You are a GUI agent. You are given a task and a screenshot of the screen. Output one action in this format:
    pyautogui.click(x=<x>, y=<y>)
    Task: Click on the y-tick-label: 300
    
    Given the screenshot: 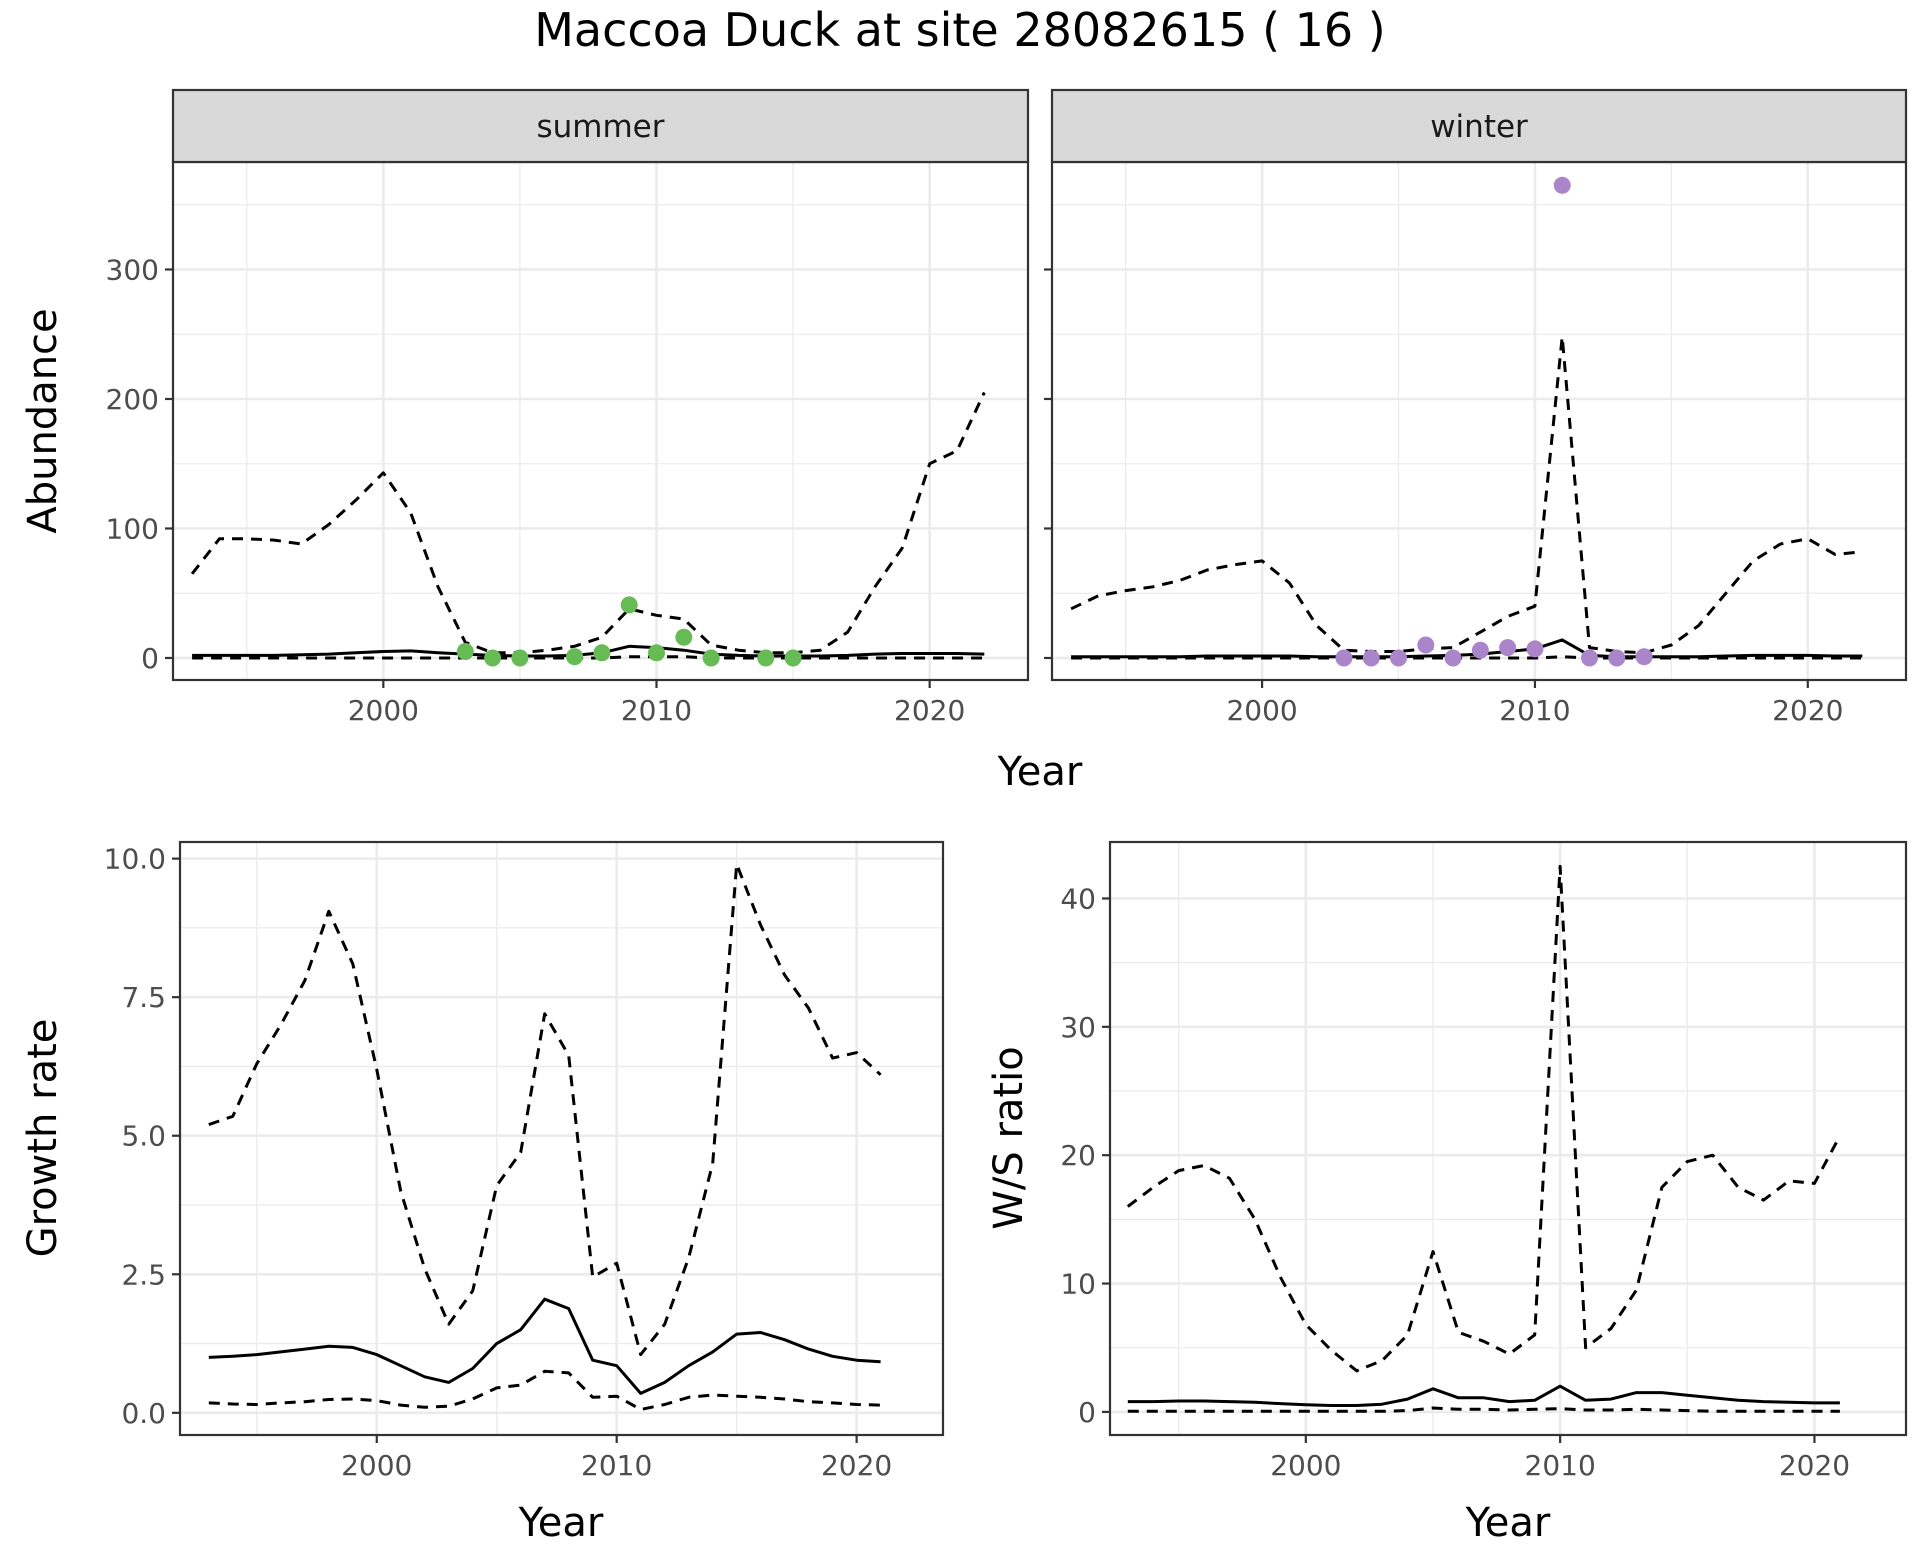 What is the action you would take?
    pyautogui.click(x=132, y=269)
    